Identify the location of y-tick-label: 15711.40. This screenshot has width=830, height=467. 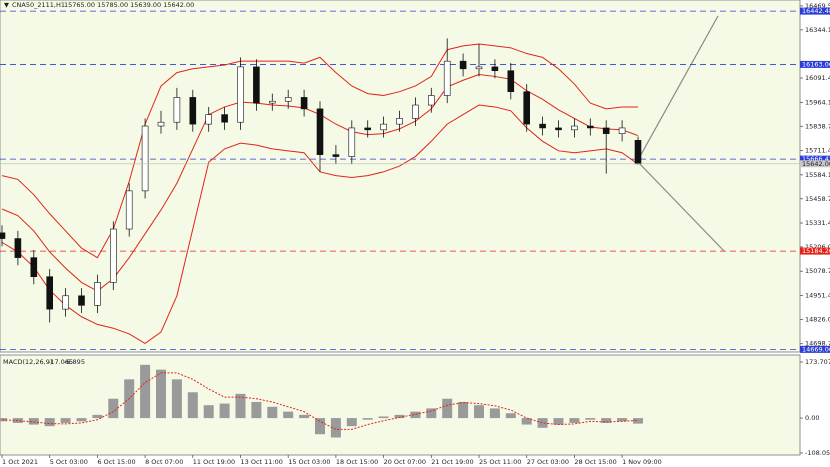
(817, 151).